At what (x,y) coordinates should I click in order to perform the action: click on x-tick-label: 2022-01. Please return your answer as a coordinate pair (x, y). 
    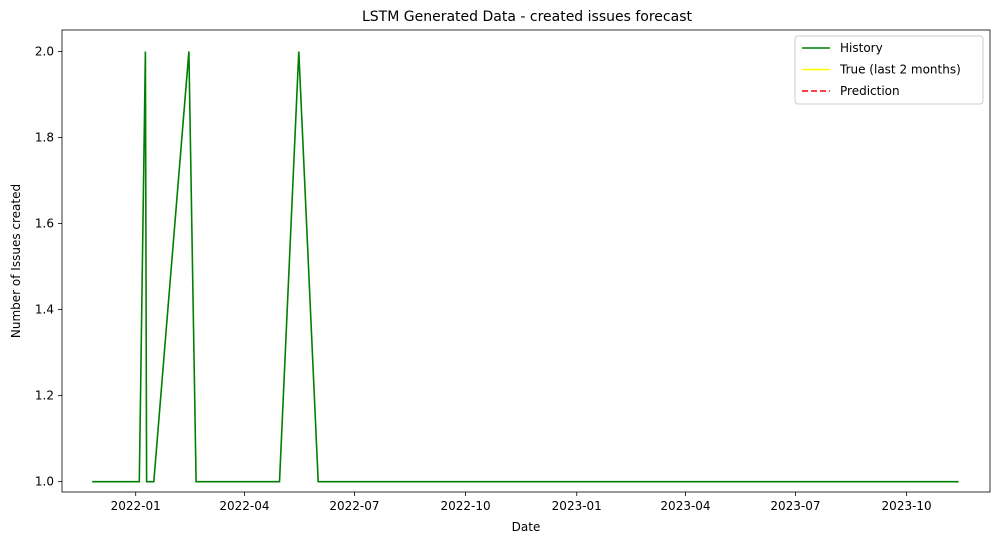
    Looking at the image, I should click on (136, 506).